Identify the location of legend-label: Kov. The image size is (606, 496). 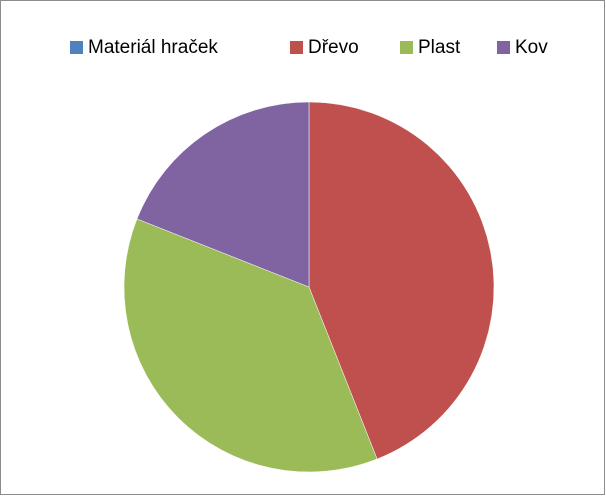
(531, 47).